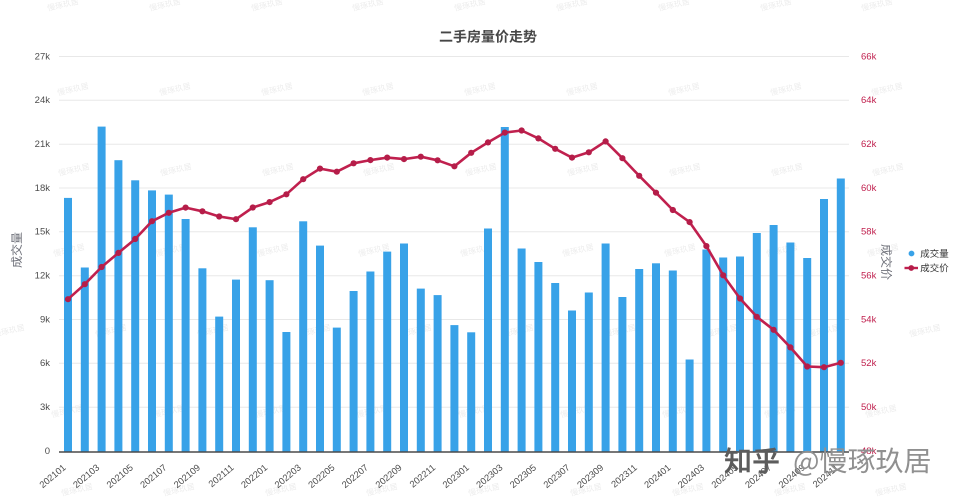 This screenshot has width=957, height=500. Describe the element at coordinates (43, 188) in the screenshot. I see `svg-text: 18k` at that location.